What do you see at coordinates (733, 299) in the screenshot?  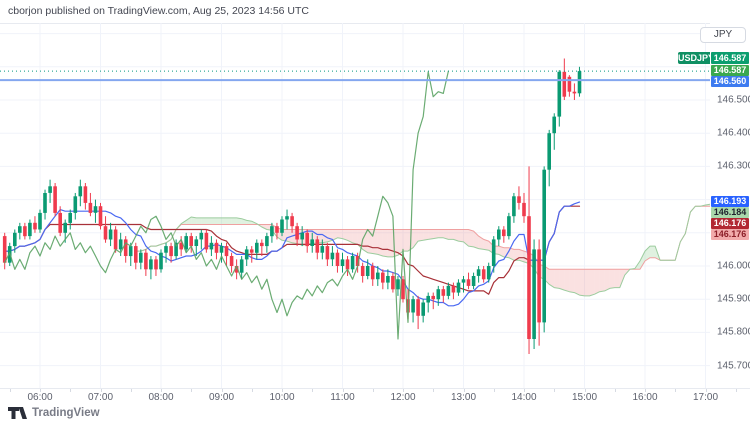 I see `price-axis-label: 145.900` at bounding box center [733, 299].